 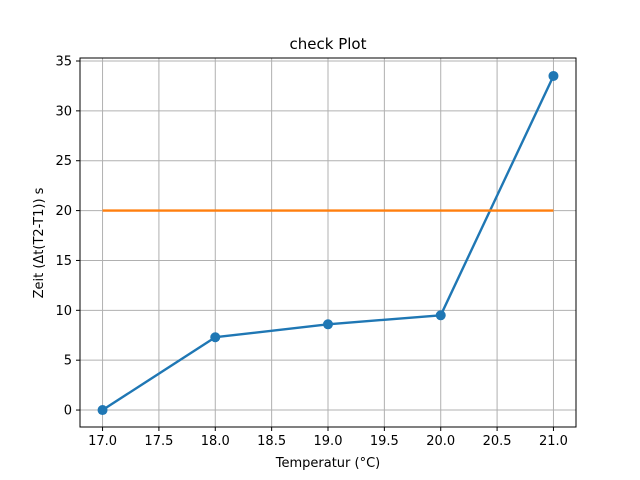 What do you see at coordinates (328, 441) in the screenshot?
I see `x-tick-label: 19.0` at bounding box center [328, 441].